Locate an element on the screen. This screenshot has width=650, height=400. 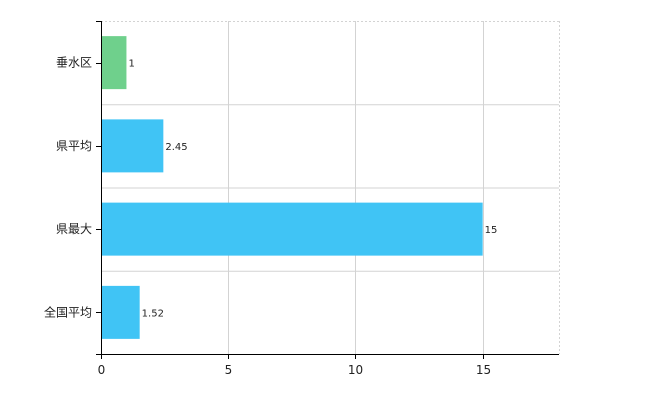
x-tick-label: 0 is located at coordinates (102, 370).